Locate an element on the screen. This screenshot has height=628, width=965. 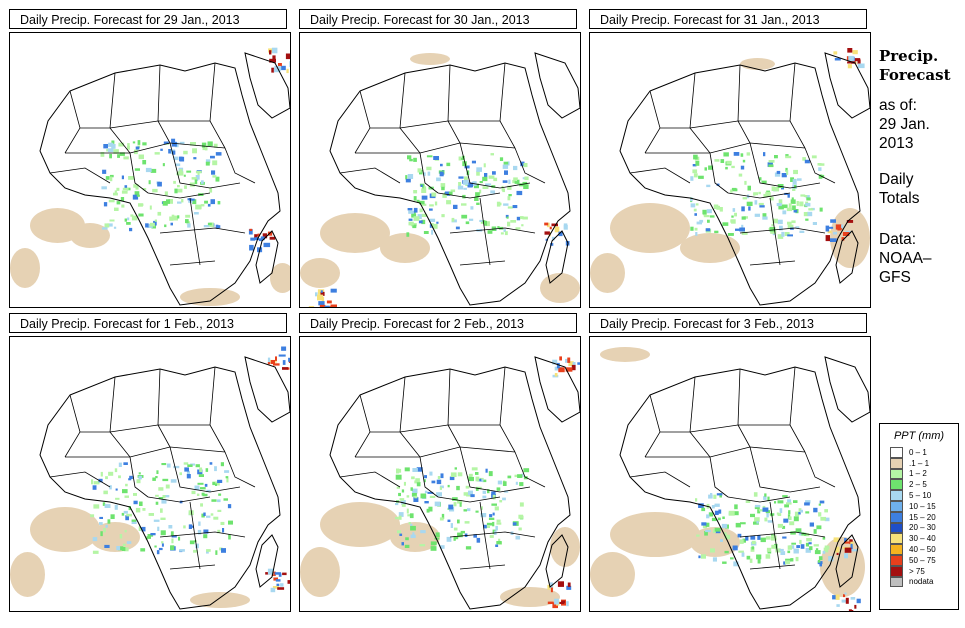
madagascar-coastline is located at coordinates (557, 257).